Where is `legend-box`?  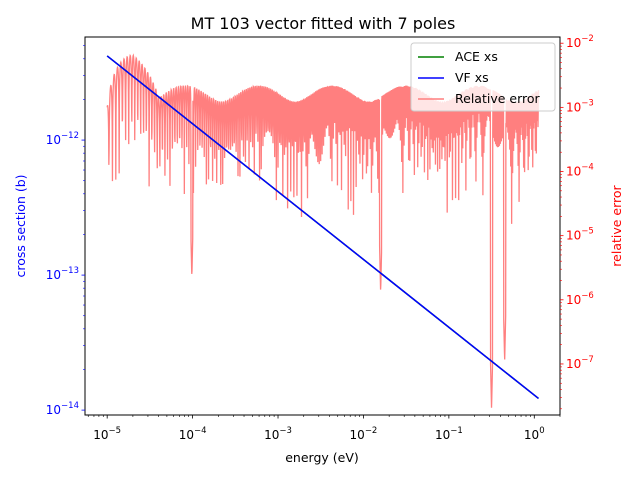
legend-box is located at coordinates (483, 77).